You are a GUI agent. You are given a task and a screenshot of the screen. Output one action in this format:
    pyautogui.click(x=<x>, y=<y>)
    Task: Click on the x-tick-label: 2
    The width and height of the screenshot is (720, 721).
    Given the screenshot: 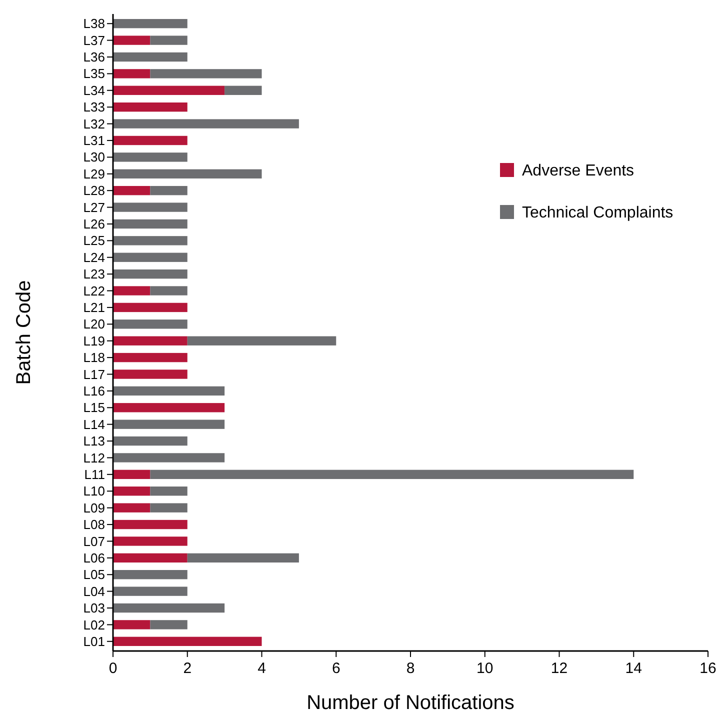 What is the action you would take?
    pyautogui.click(x=187, y=668)
    